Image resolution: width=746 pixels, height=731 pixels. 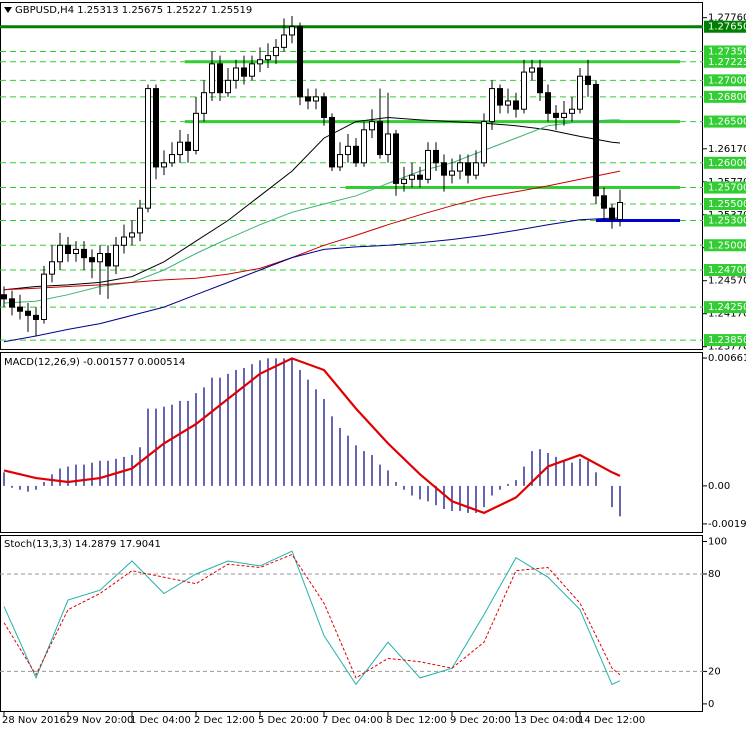 What do you see at coordinates (288, 720) in the screenshot?
I see `x-tick-label: 5 Dec 20:00` at bounding box center [288, 720].